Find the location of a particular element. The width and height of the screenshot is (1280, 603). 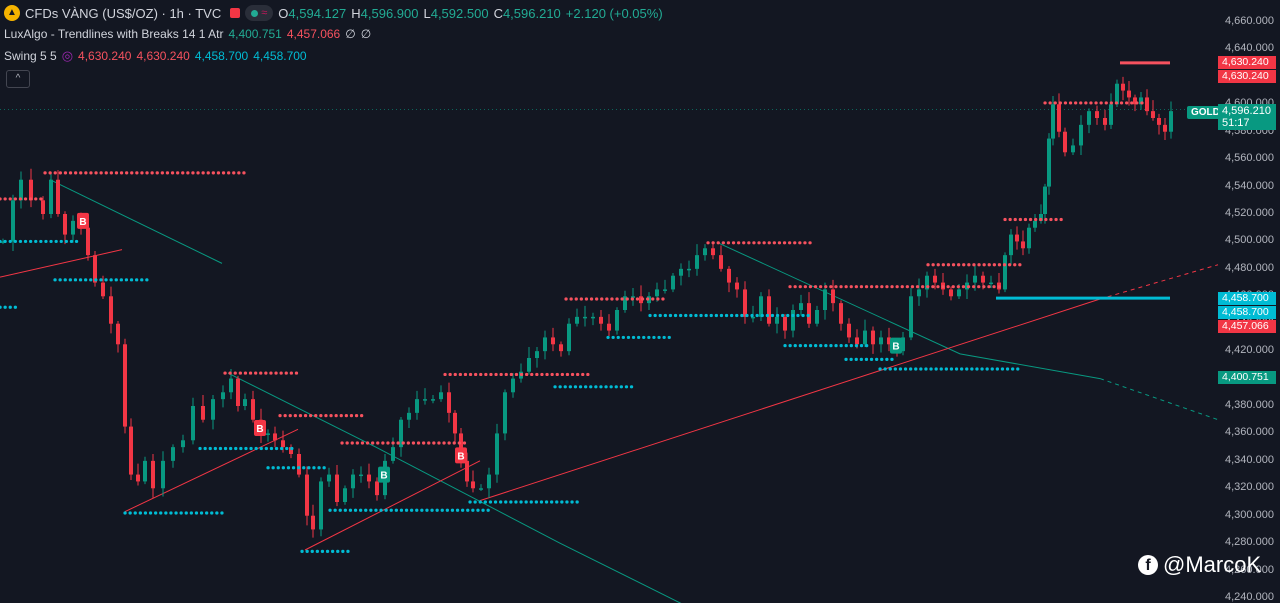

indicator-value: ∅ is located at coordinates (366, 34).